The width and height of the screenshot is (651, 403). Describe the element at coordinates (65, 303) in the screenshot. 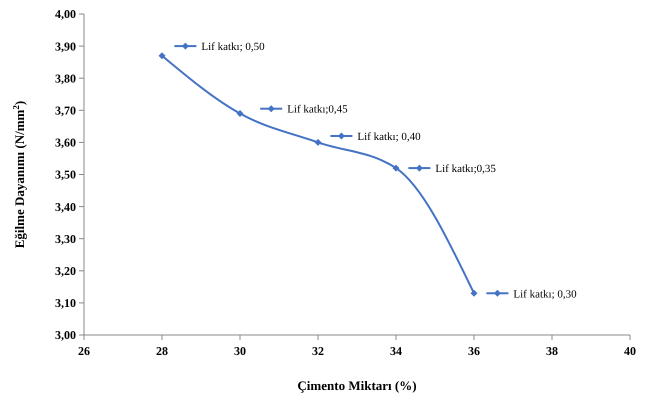

I see `y-tick-label: 3,10` at that location.